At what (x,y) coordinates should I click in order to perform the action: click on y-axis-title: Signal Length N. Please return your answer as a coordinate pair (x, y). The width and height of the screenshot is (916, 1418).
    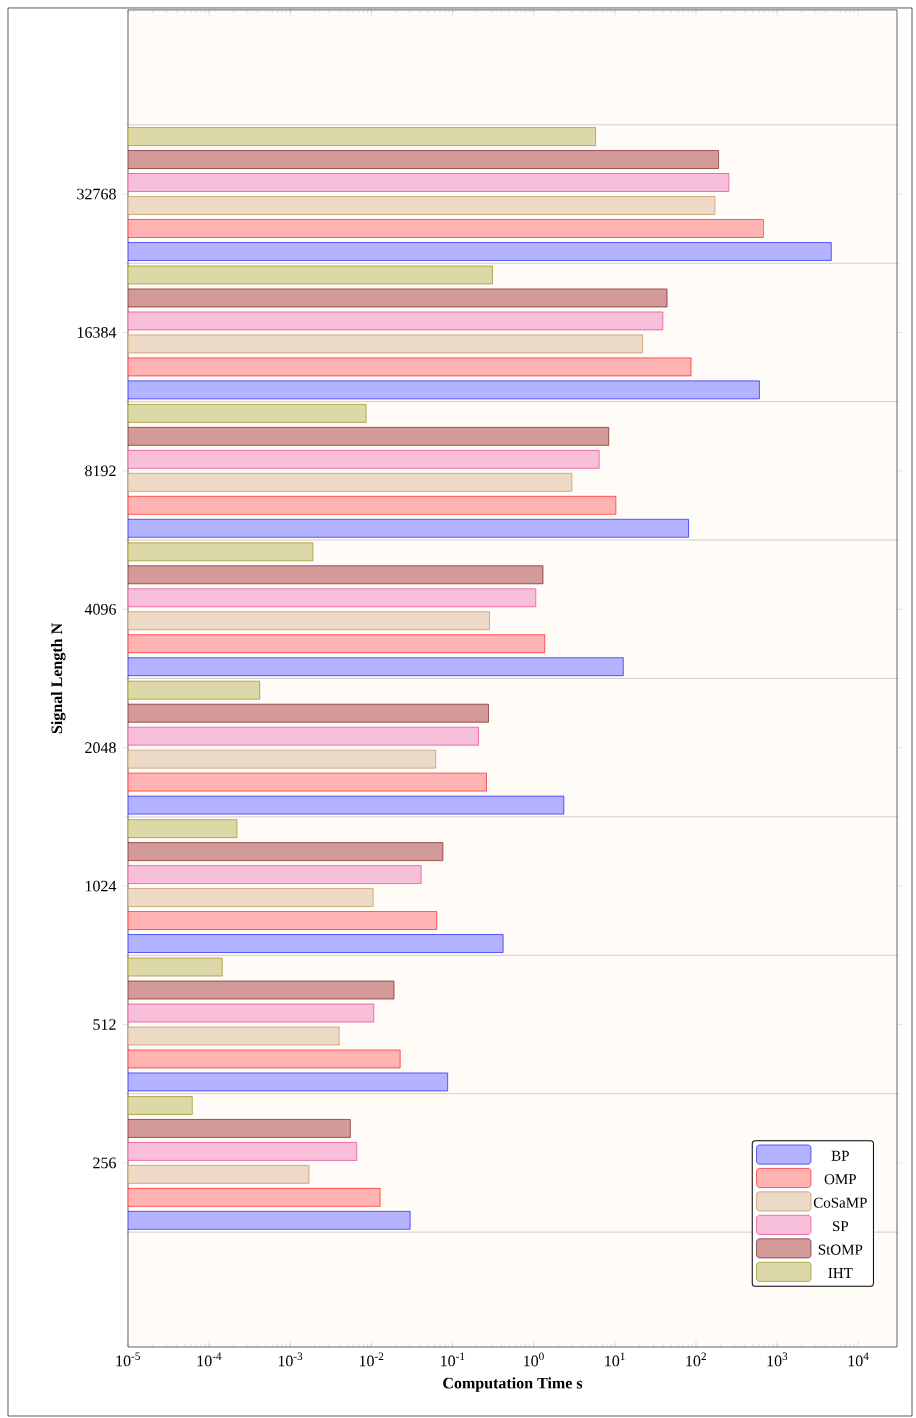
    Looking at the image, I should click on (58, 678).